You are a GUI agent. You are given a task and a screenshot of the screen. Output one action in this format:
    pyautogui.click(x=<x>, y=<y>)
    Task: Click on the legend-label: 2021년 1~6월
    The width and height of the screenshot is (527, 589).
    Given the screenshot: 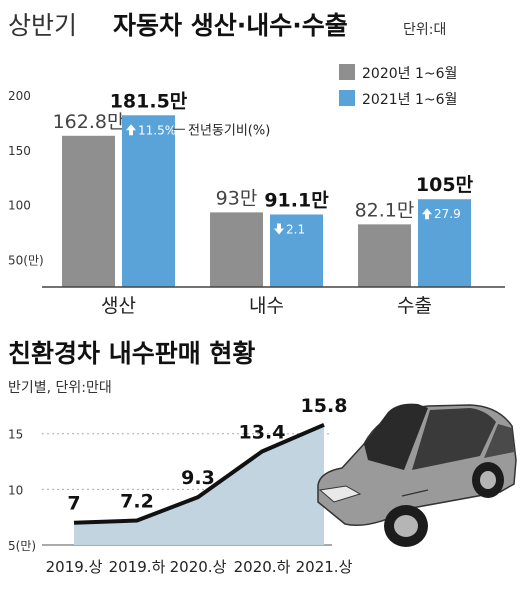 What is the action you would take?
    pyautogui.click(x=409, y=100)
    